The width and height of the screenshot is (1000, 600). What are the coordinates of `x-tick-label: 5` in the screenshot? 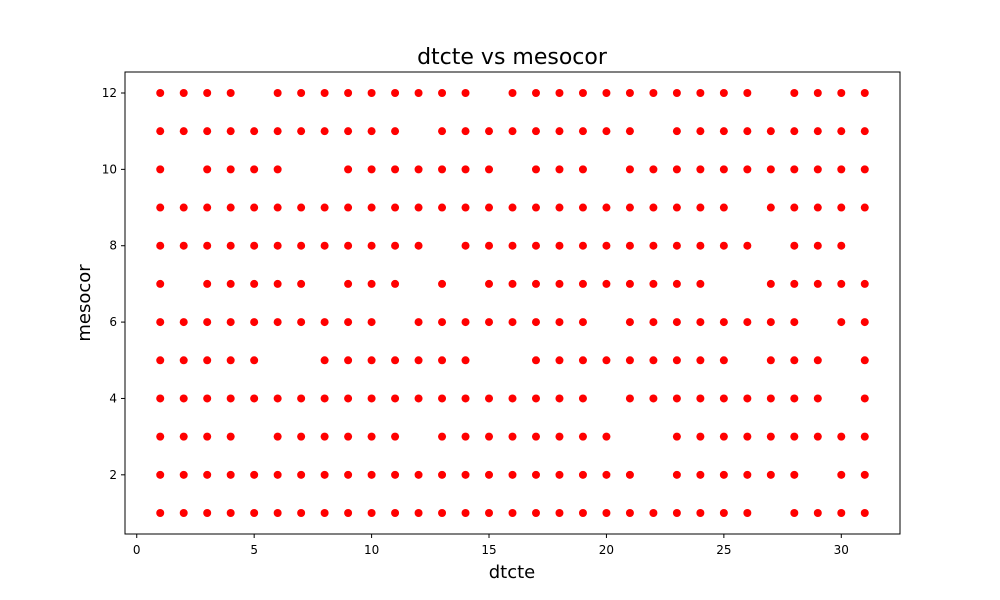 It's located at (254, 550).